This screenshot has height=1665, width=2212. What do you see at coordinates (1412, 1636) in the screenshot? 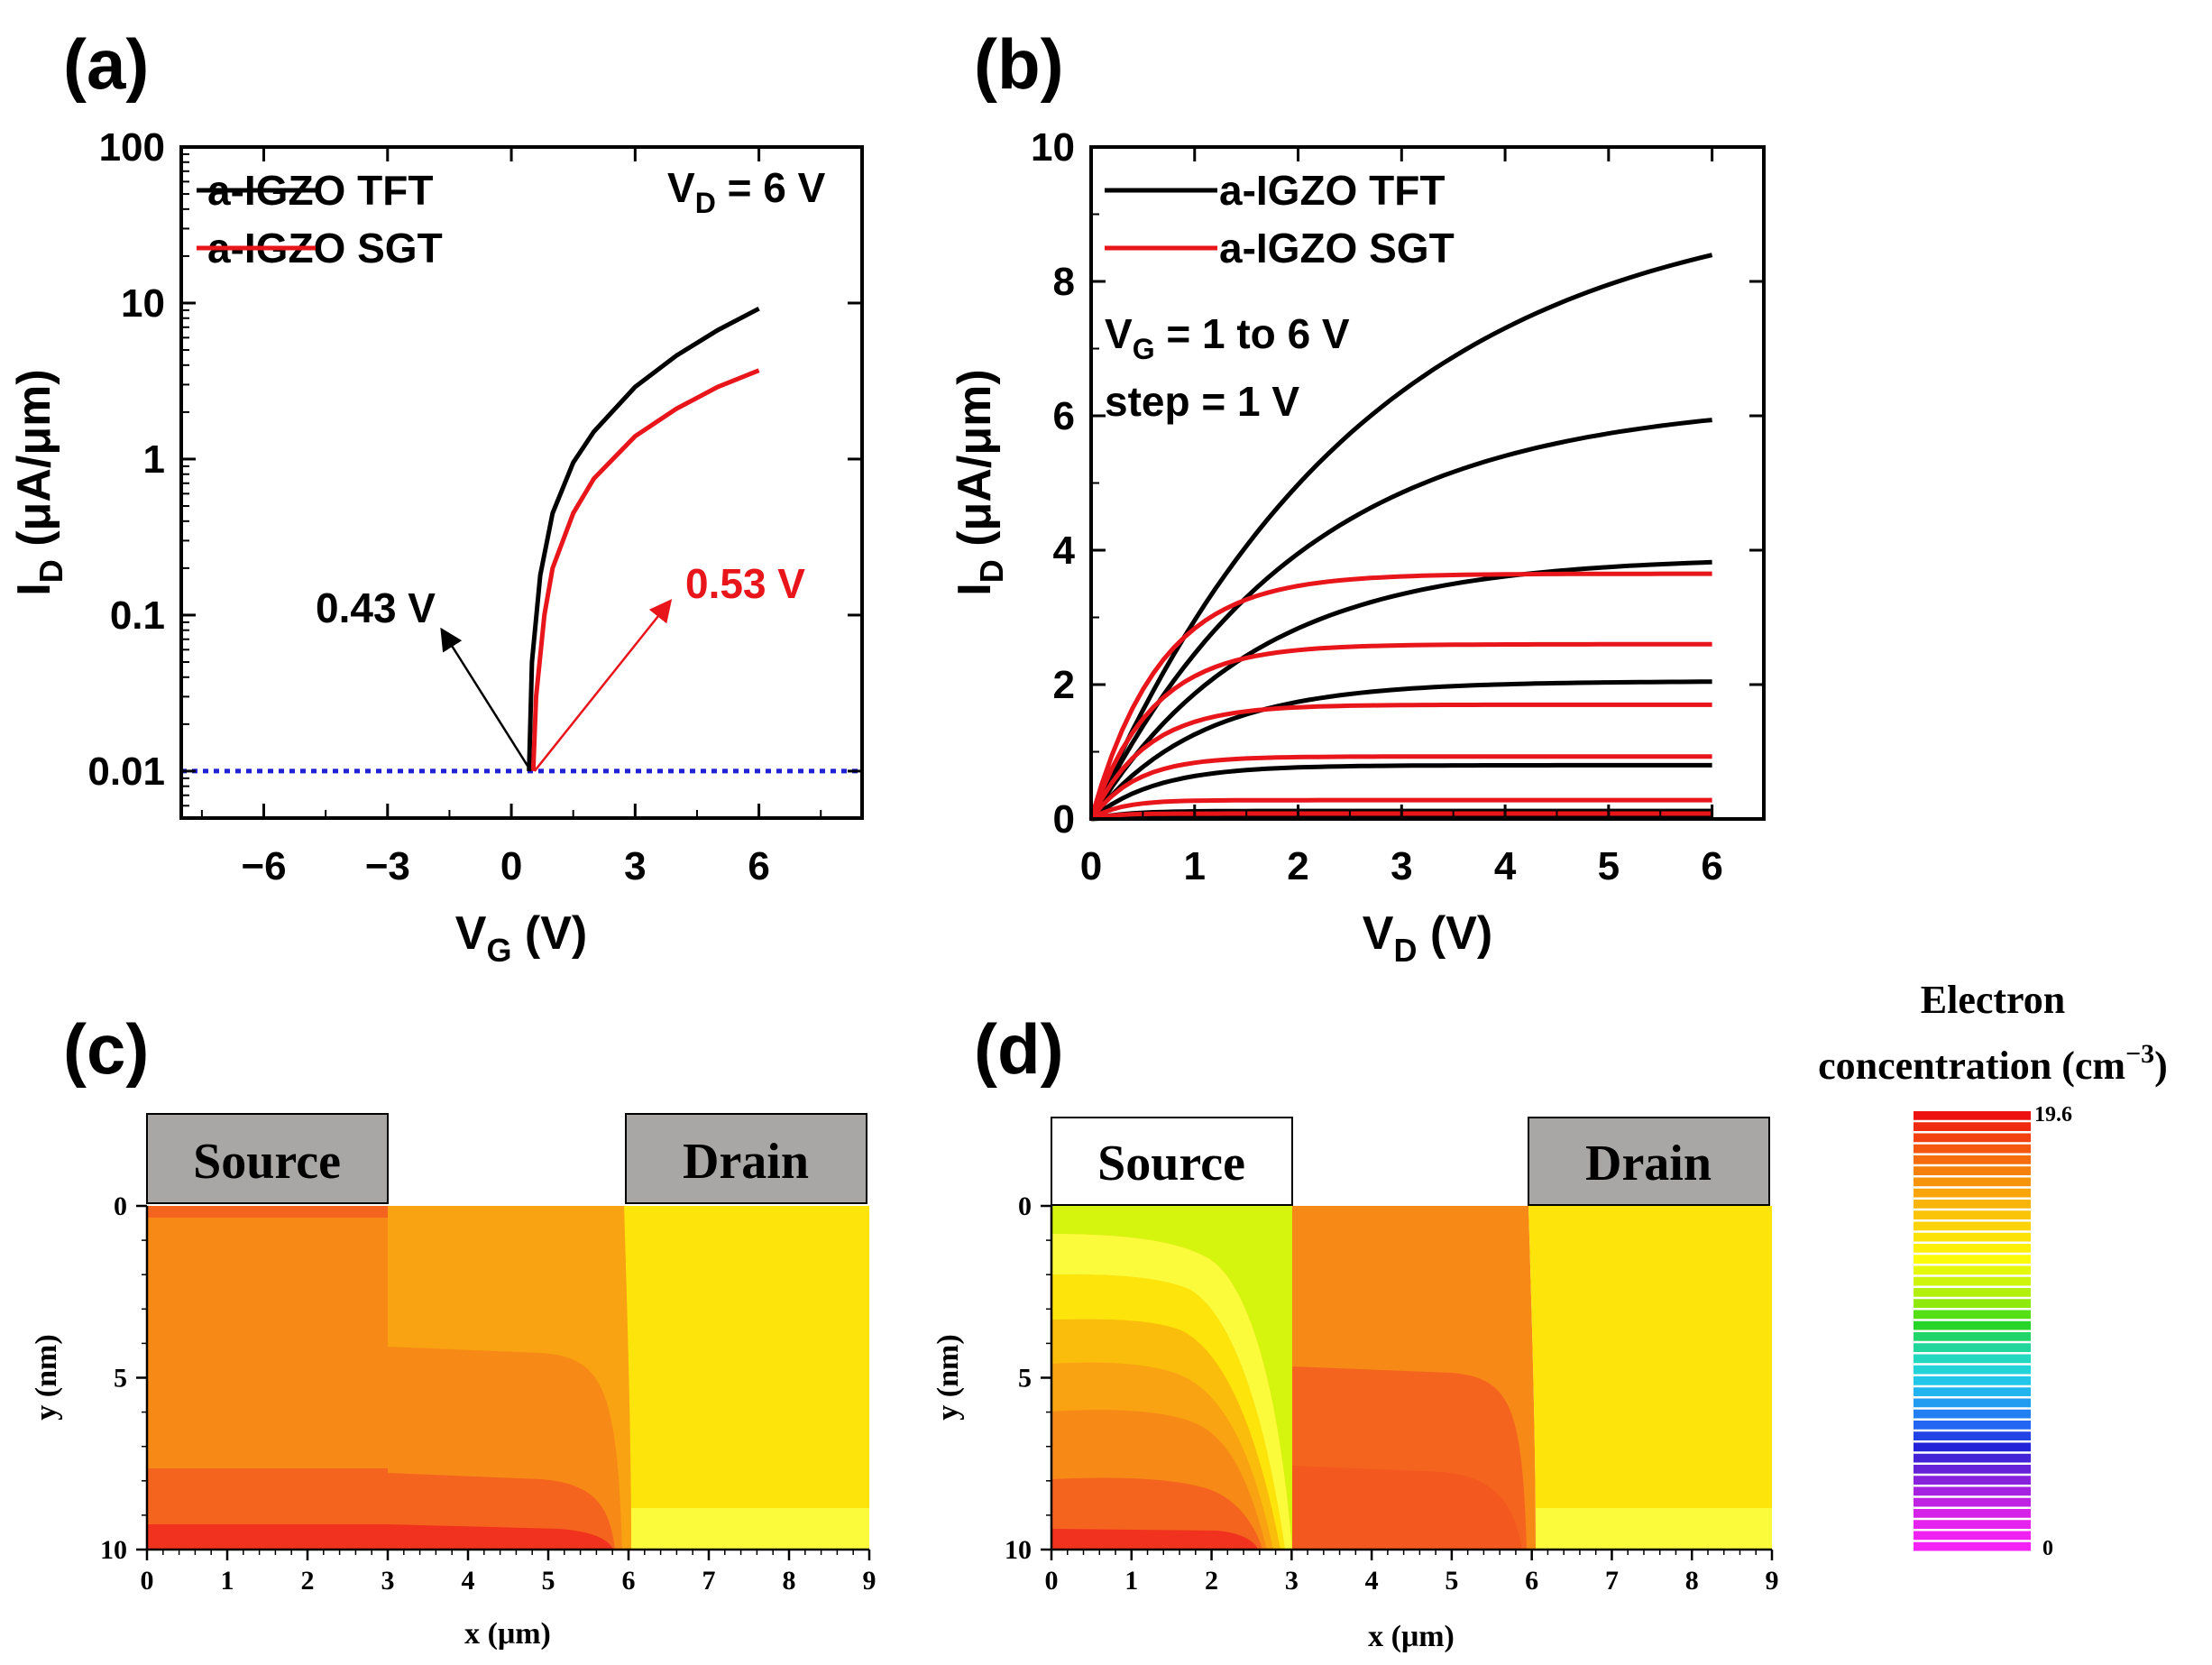
I see `d-x-axis-label: x (μm)` at bounding box center [1412, 1636].